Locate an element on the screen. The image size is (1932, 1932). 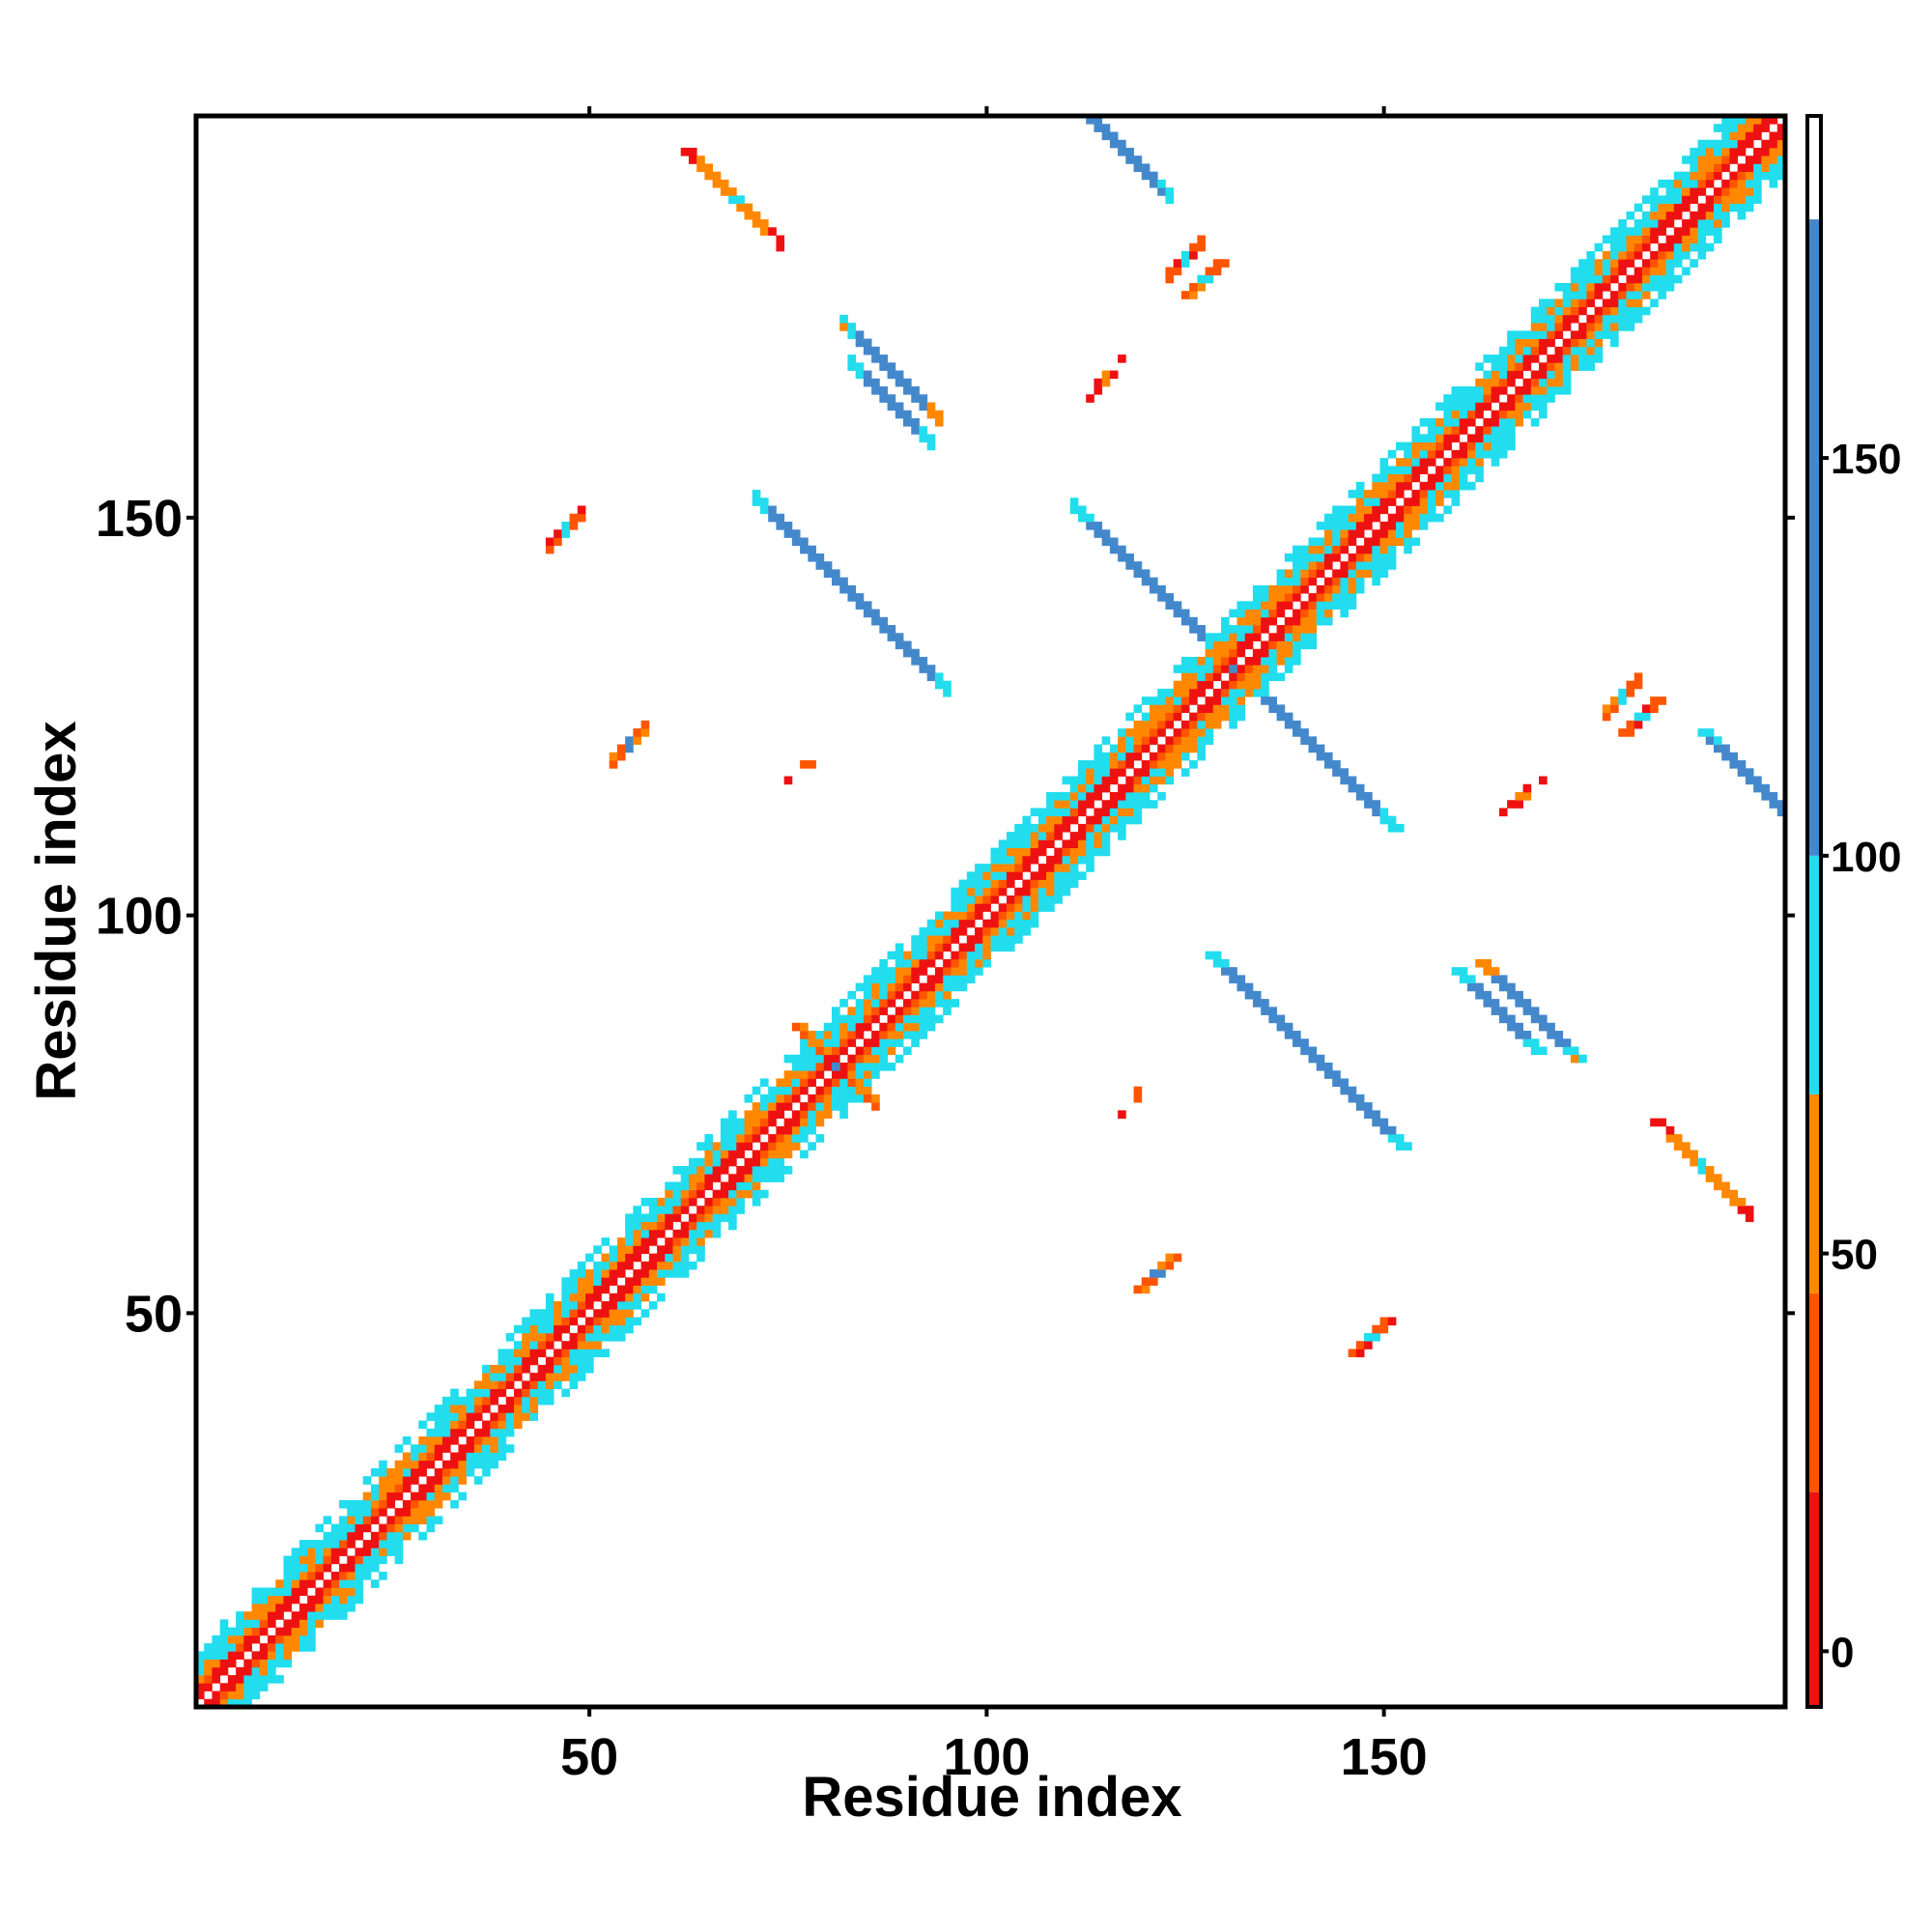
colorbar-tick-label: 50 is located at coordinates (1854, 1255).